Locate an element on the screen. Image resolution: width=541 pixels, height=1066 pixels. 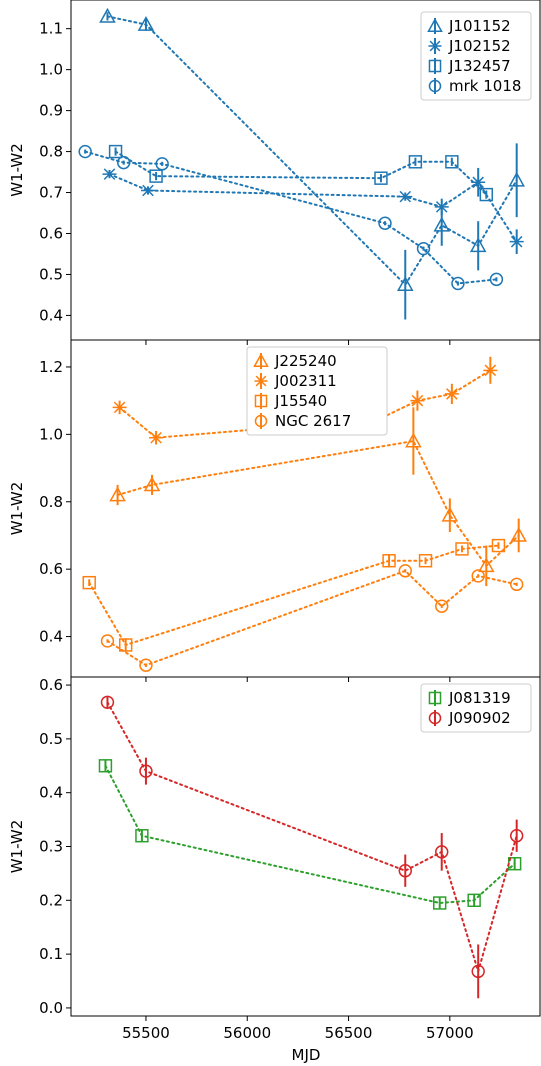
legend-label: J132457 is located at coordinates (479, 66).